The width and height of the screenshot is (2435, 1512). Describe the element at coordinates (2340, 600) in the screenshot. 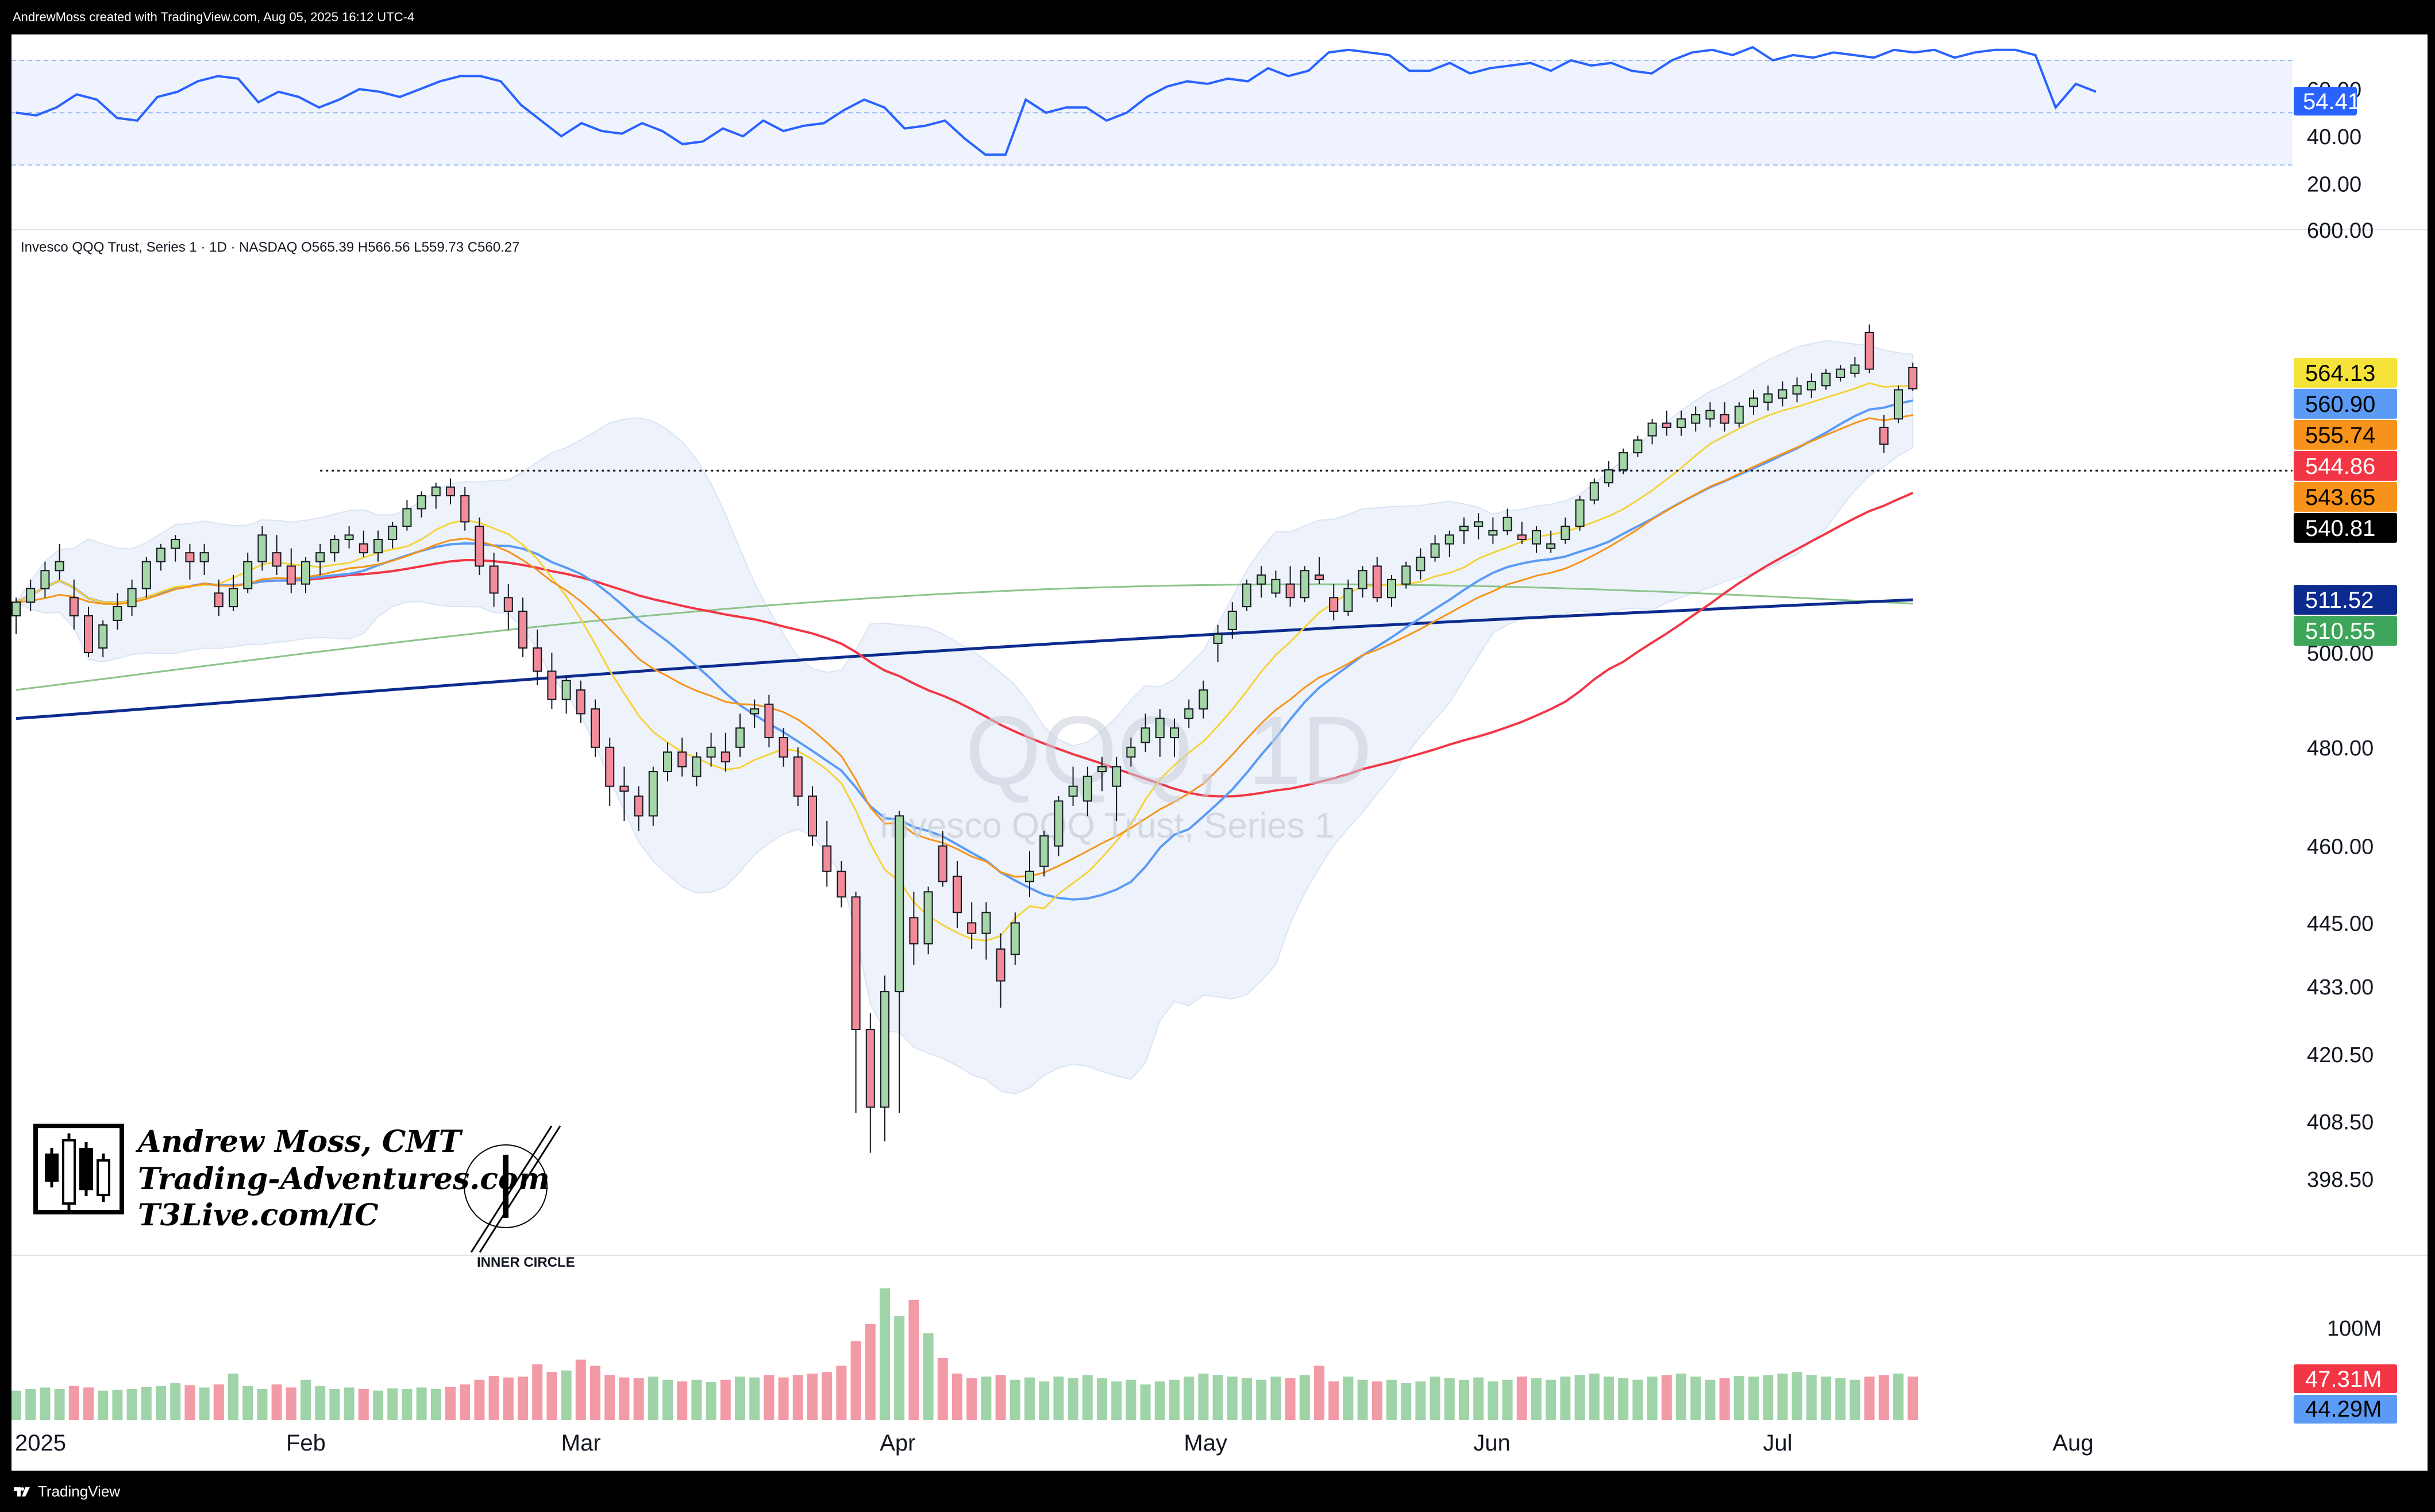

I see `ma-value-label: 511.52` at that location.